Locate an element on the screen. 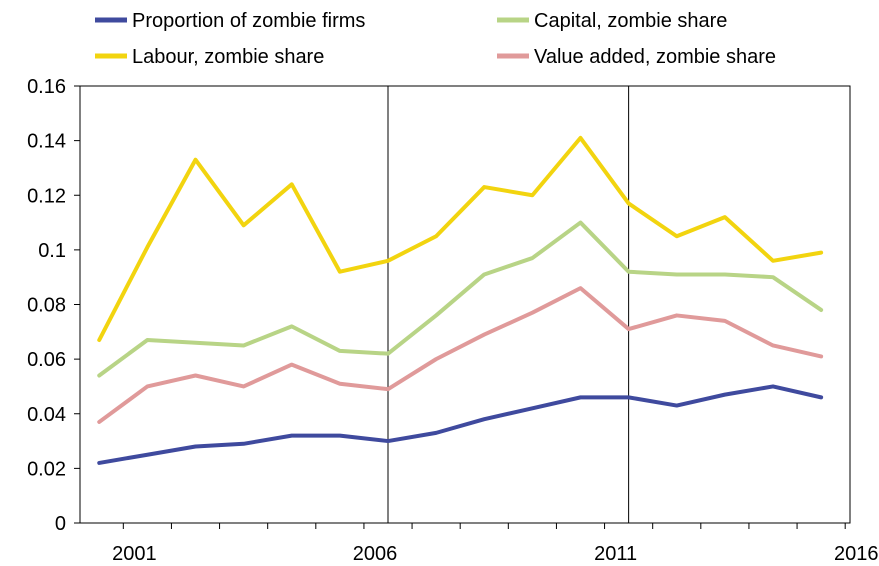 The width and height of the screenshot is (879, 566). legend-item: Labour, zombie share is located at coordinates (209, 57).